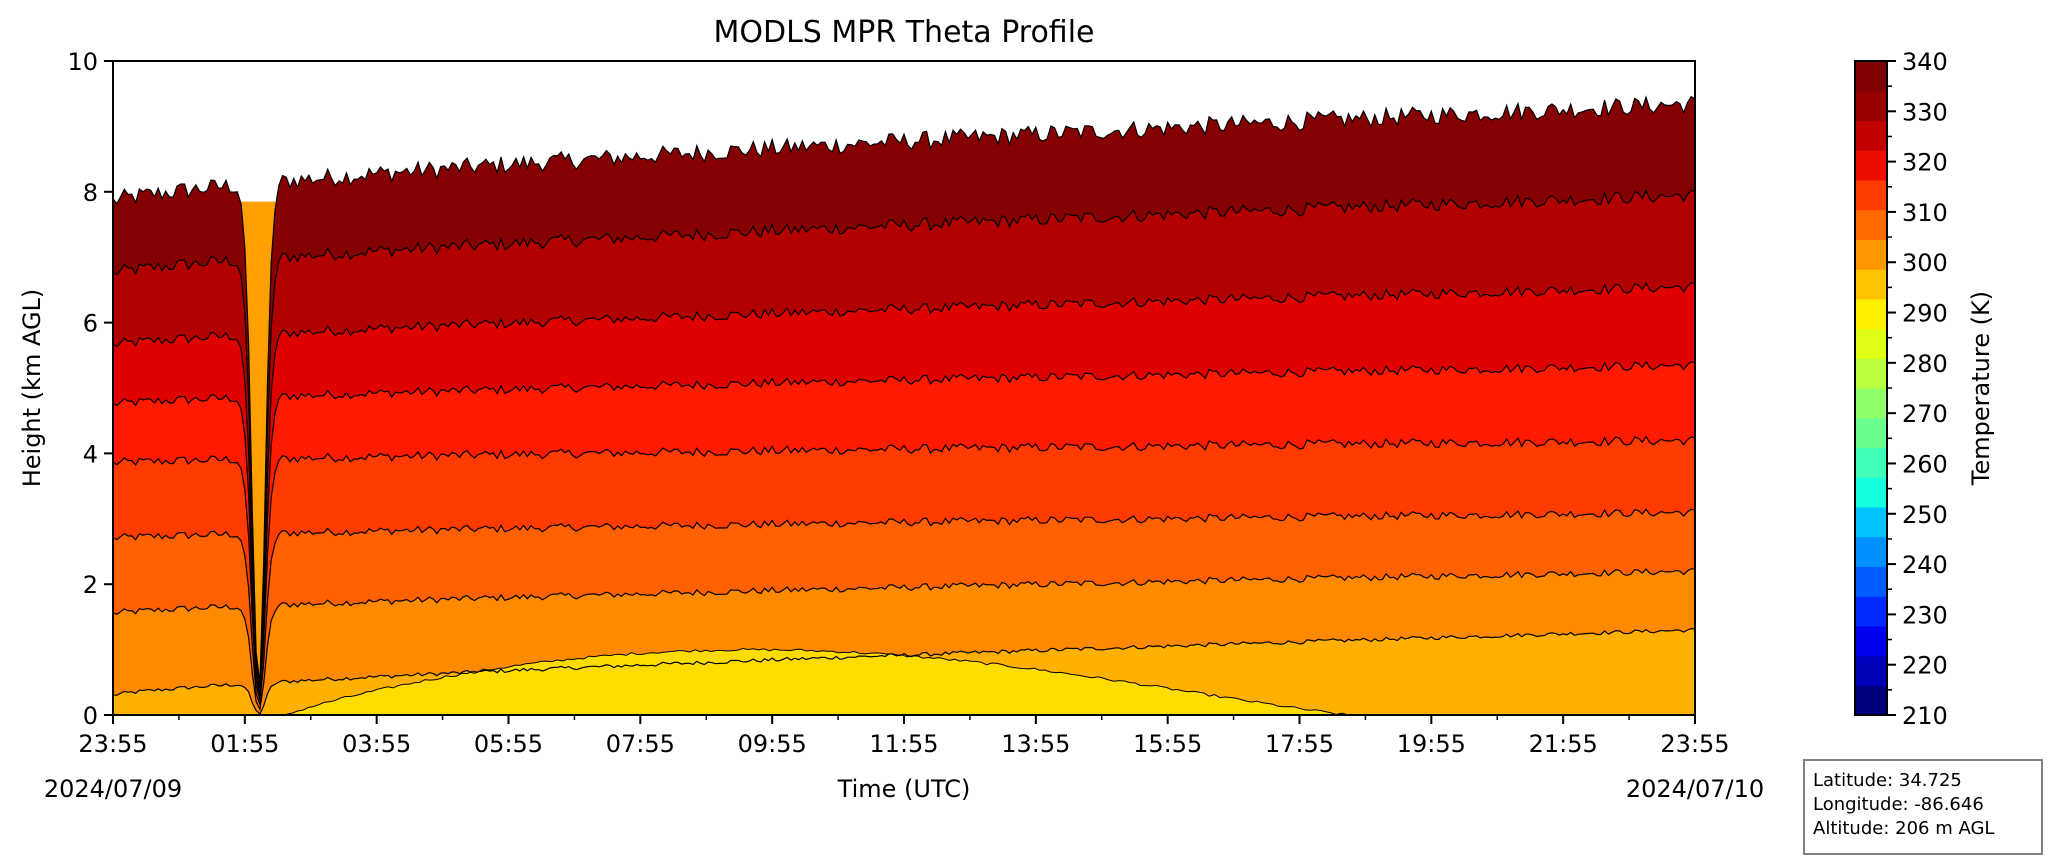 The height and width of the screenshot is (867, 2055). What do you see at coordinates (32, 388) in the screenshot?
I see `y-axis-label: Height (km AGL)` at bounding box center [32, 388].